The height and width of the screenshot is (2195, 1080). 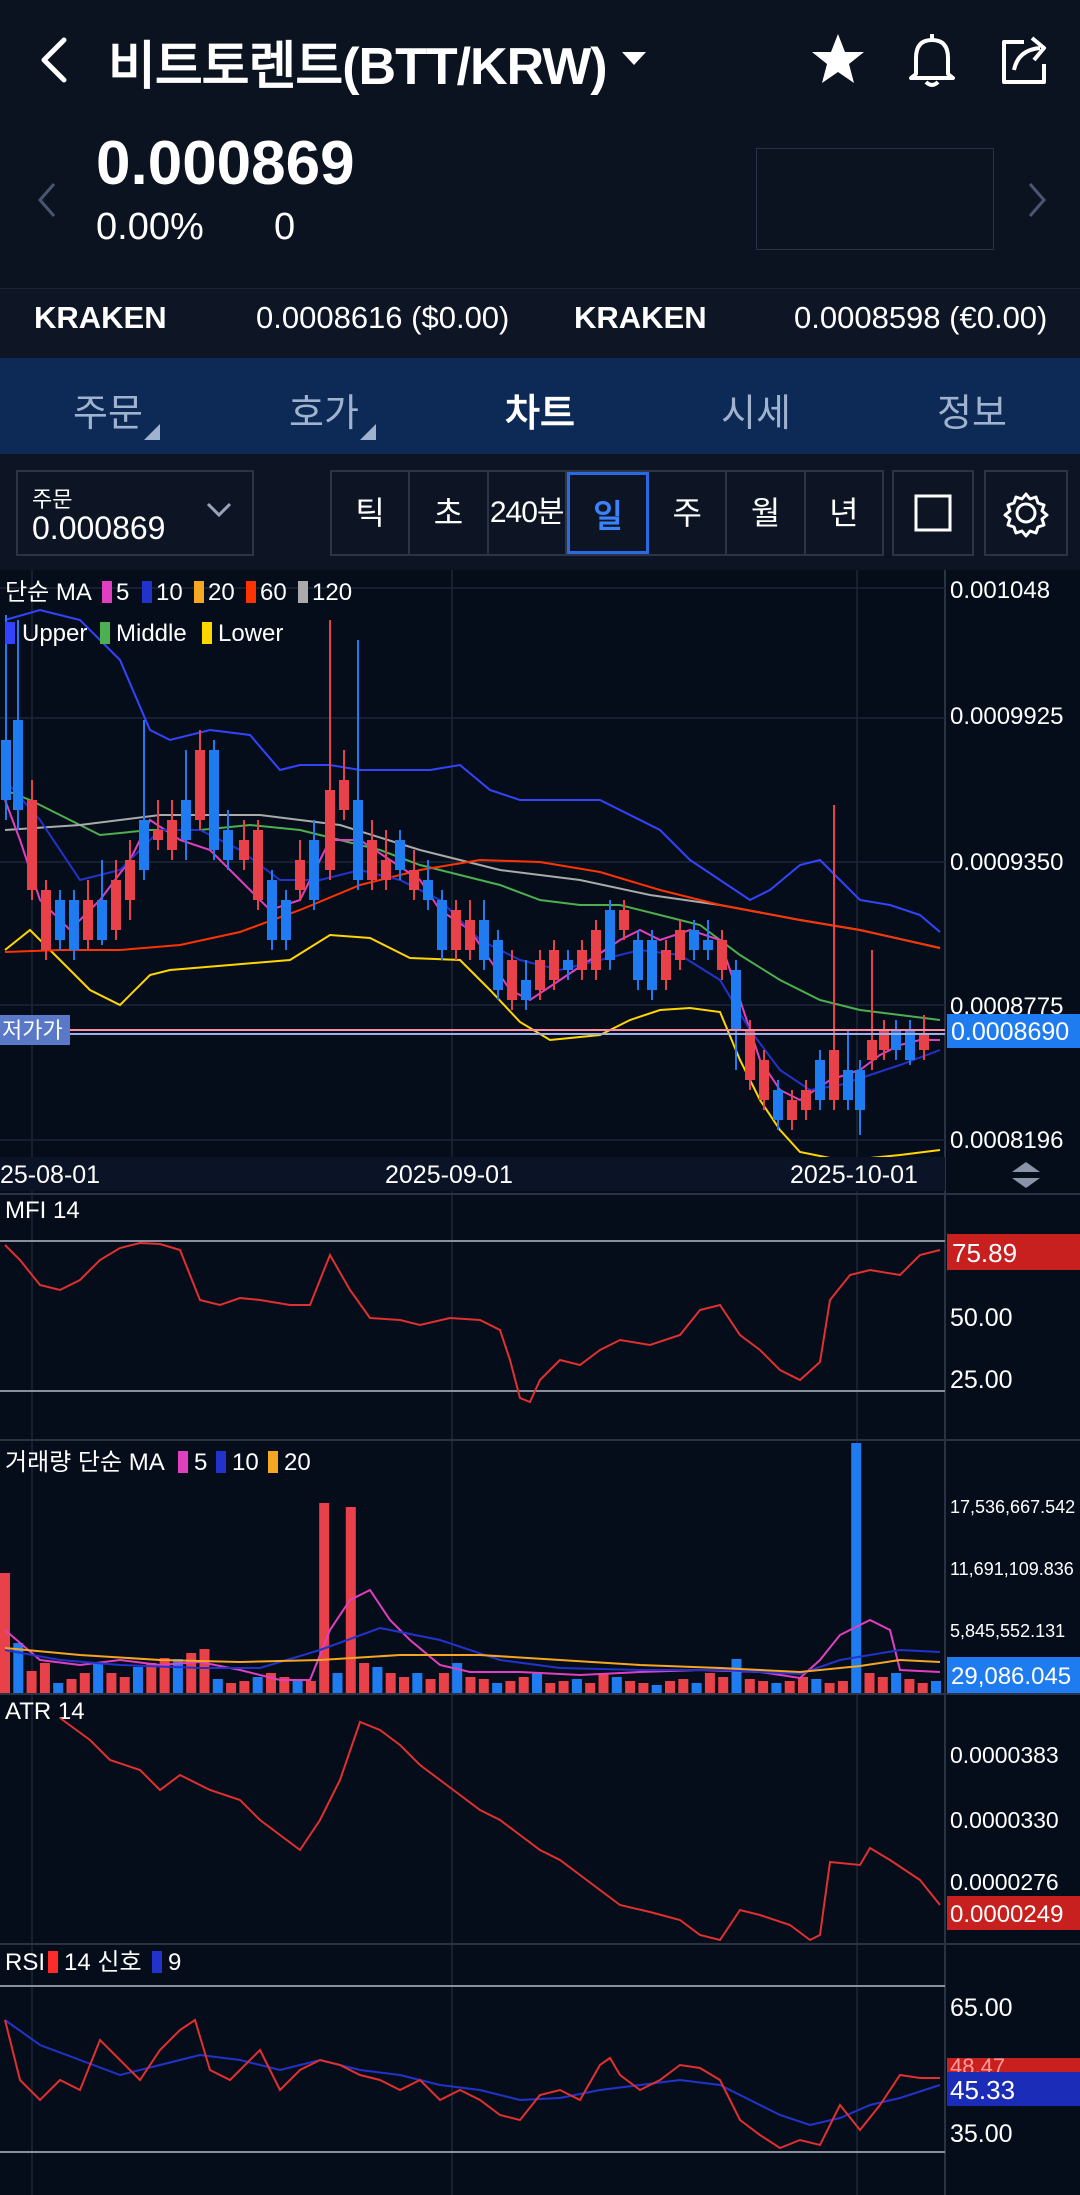 I want to click on rsi-signal-current: 45.33, so click(x=982, y=2090).